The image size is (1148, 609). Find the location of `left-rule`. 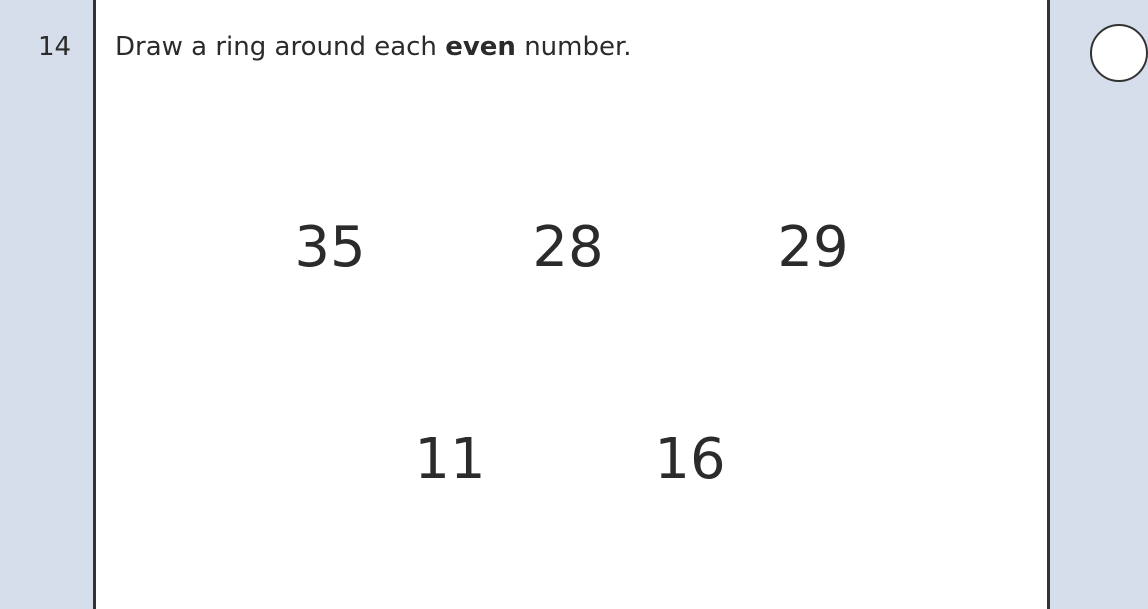

left-rule is located at coordinates (94, 304).